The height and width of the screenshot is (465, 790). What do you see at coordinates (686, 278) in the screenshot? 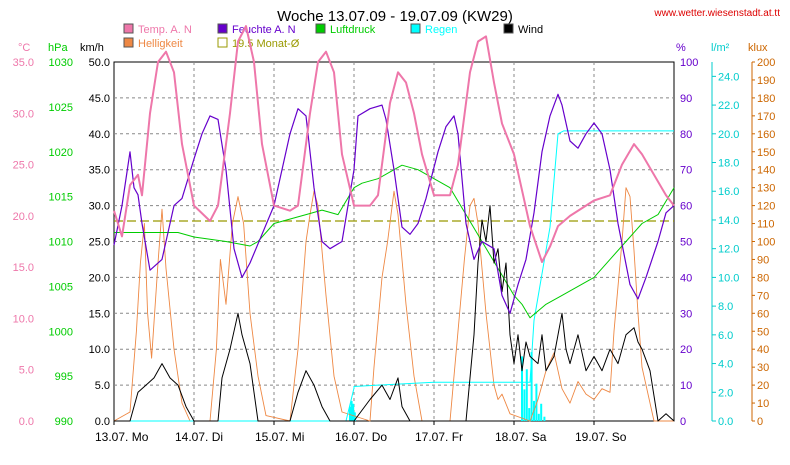
I see `humidity-axis-tick: 40` at bounding box center [686, 278].